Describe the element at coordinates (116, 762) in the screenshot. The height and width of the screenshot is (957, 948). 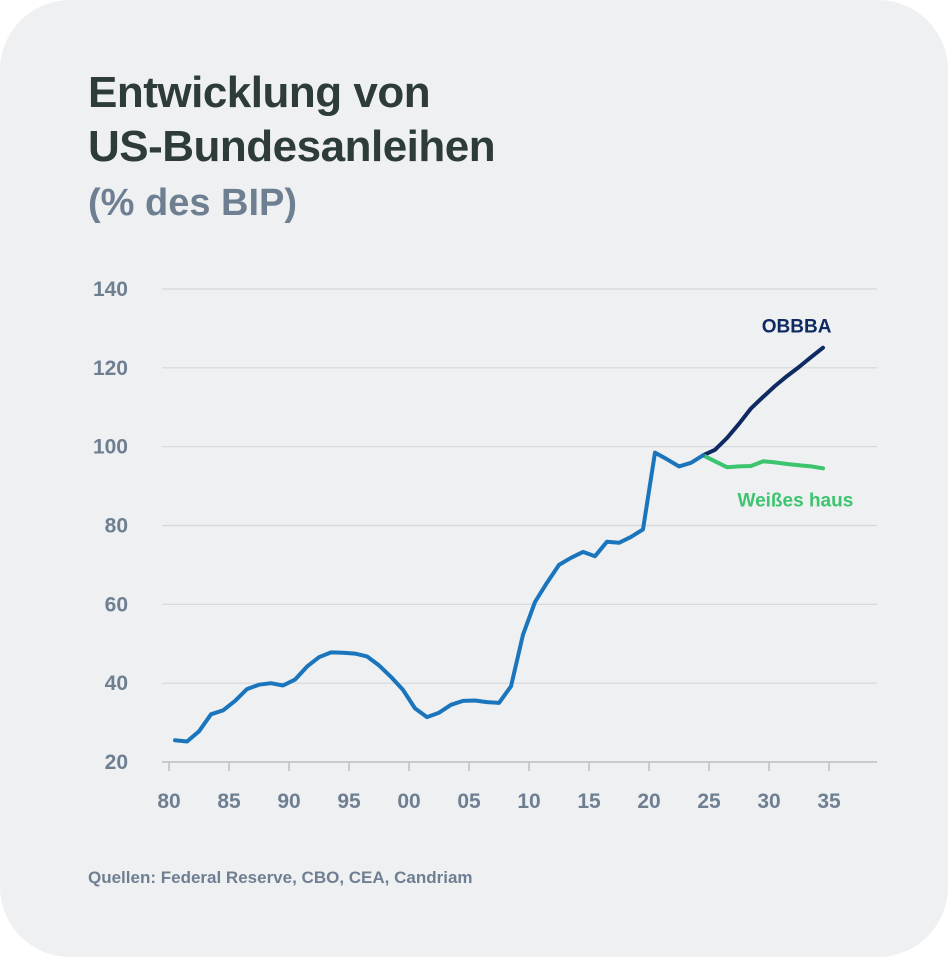
I see `y-tick-label: 20` at that location.